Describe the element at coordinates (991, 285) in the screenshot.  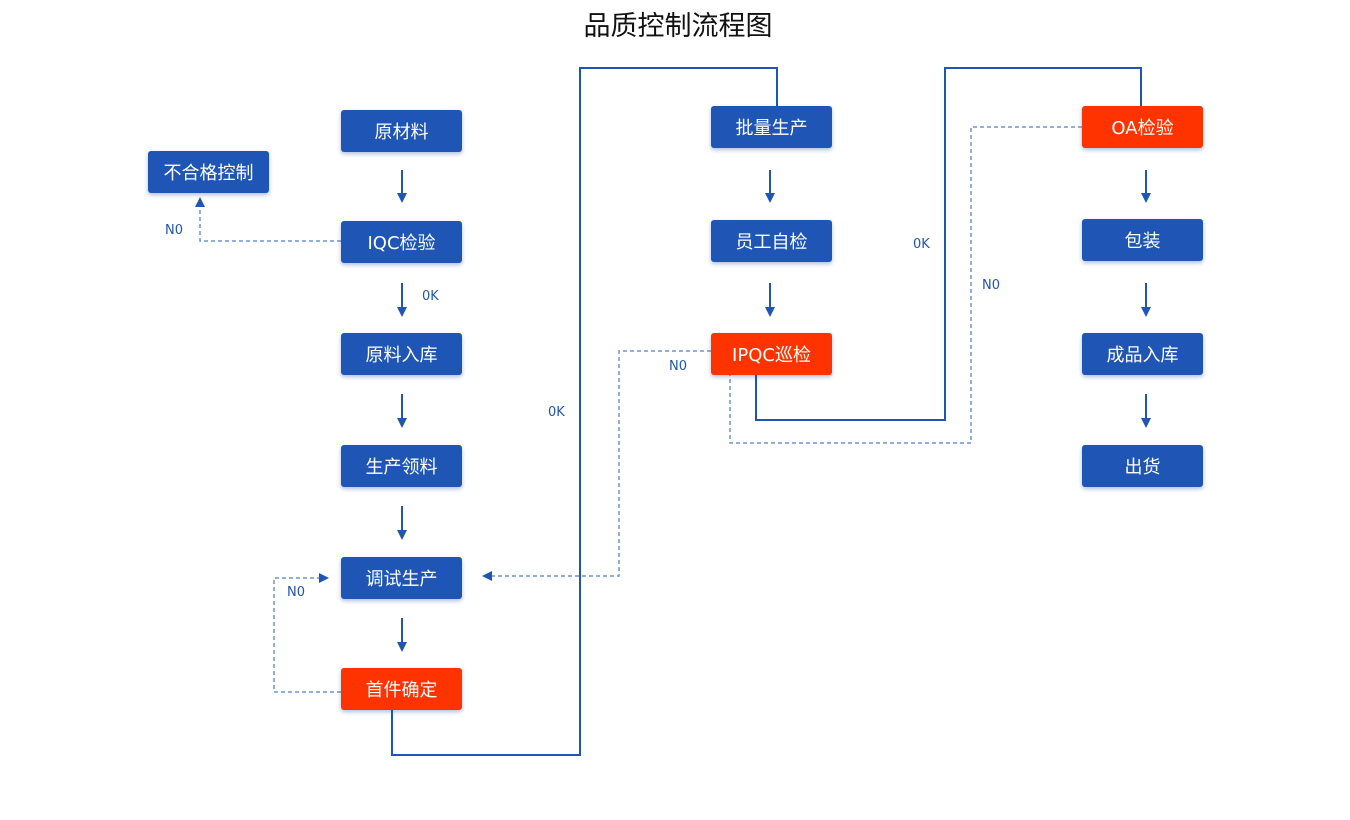
I see `edge-label-oa-no: N0` at that location.